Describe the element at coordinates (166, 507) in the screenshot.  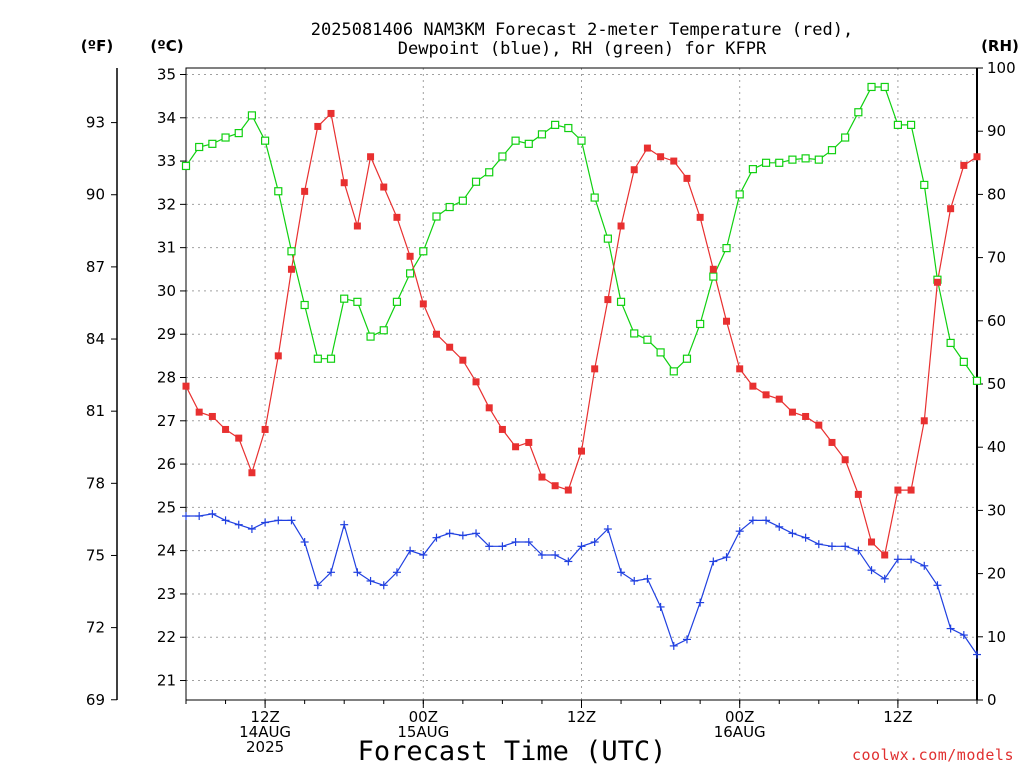
I see `celsius-tick-label: 25` at that location.